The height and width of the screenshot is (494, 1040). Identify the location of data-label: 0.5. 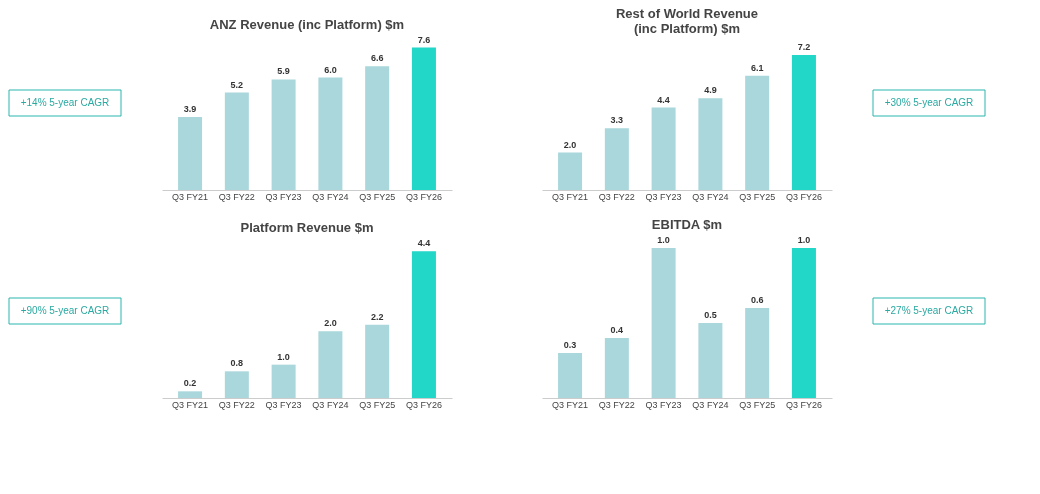
(710, 315).